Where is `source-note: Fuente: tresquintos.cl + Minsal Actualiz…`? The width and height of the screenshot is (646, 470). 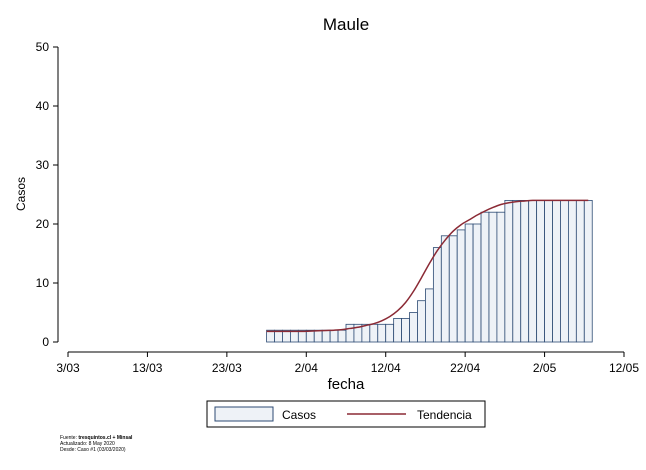
source-note: Fuente: tresquintos.cl + Minsal Actualiz… is located at coordinates (96, 444).